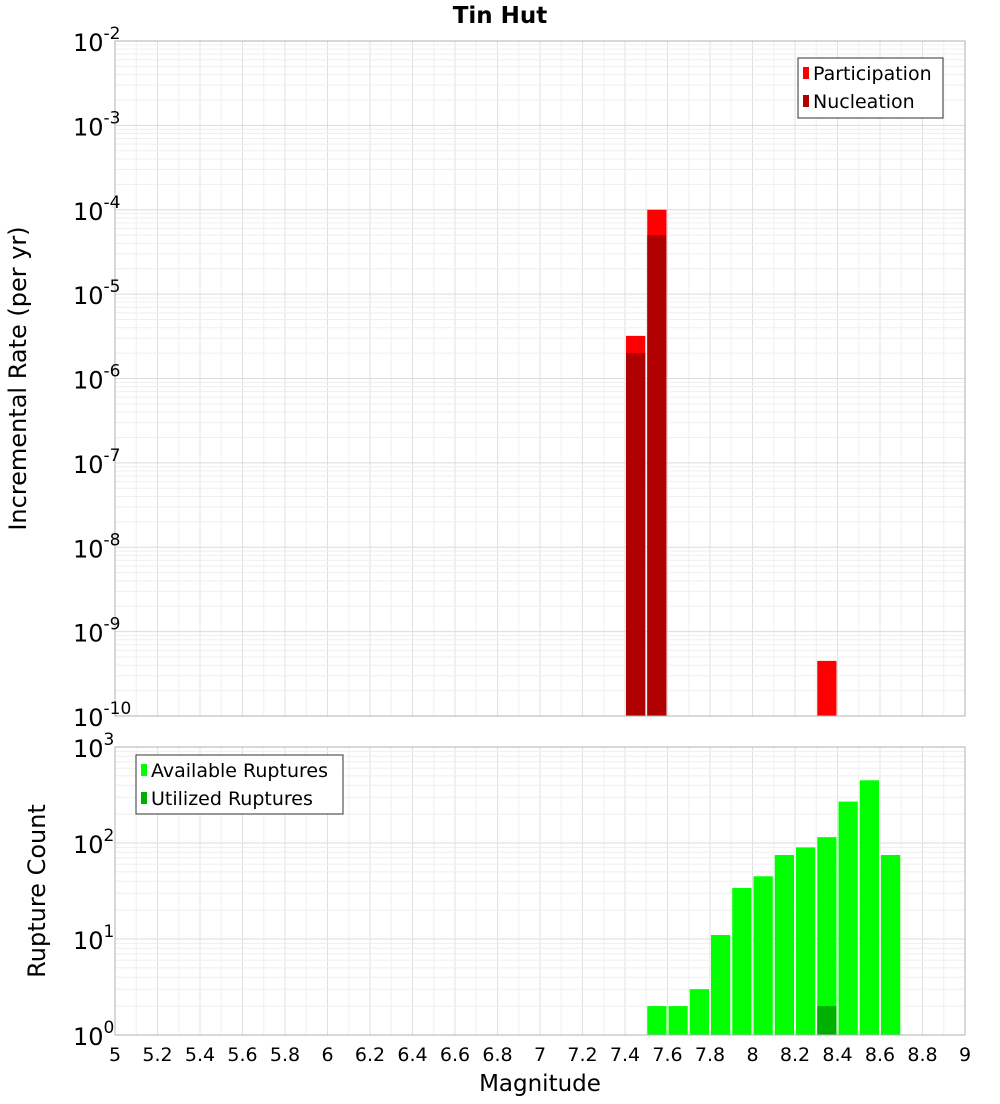  What do you see at coordinates (93, 746) in the screenshot?
I see `y-tick-label: 10³` at bounding box center [93, 746].